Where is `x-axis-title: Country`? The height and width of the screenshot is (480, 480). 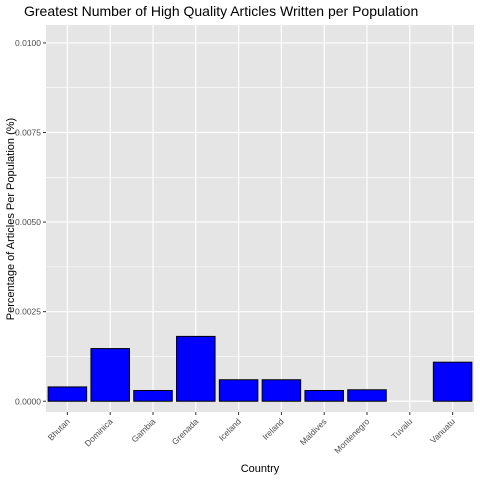
x-axis-title: Country is located at coordinates (260, 469).